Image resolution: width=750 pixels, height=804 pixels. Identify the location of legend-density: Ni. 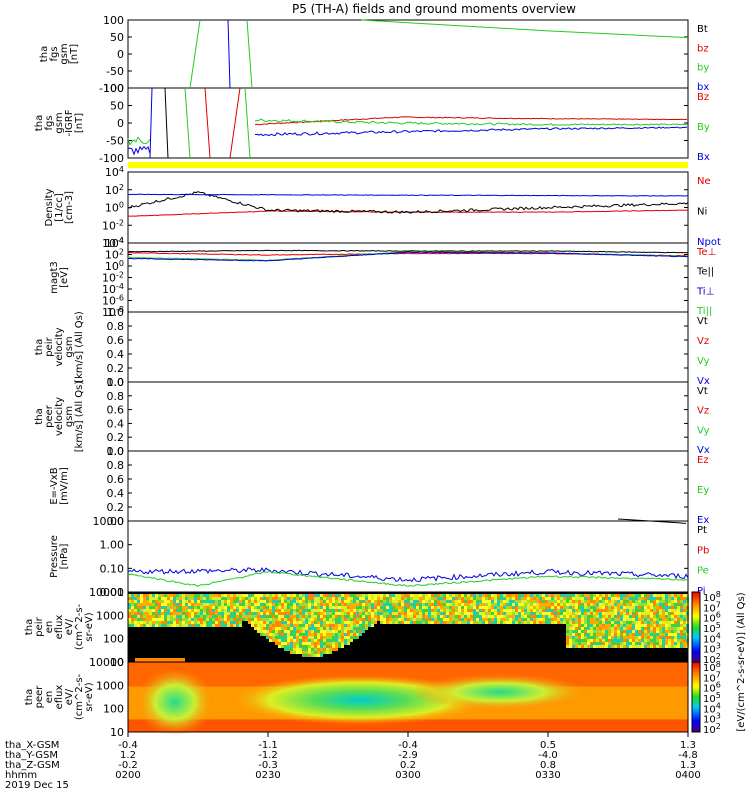
(702, 212).